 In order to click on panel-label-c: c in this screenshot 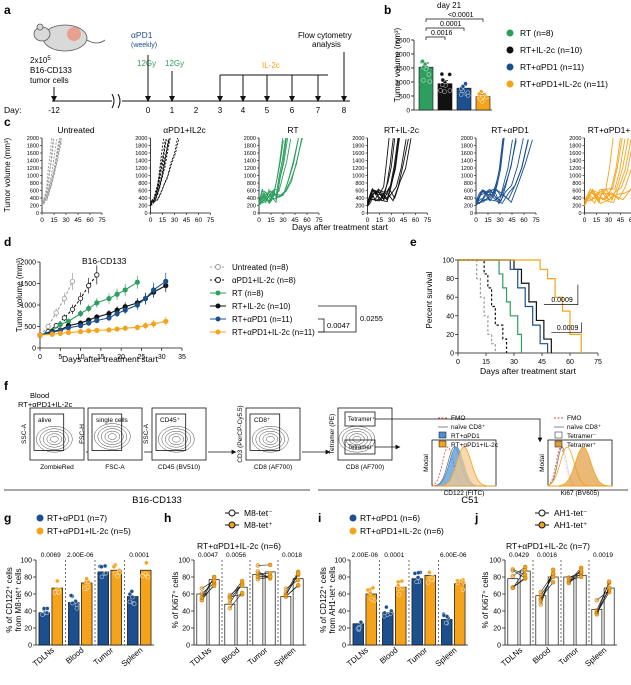, I will do `click(7, 122)`.